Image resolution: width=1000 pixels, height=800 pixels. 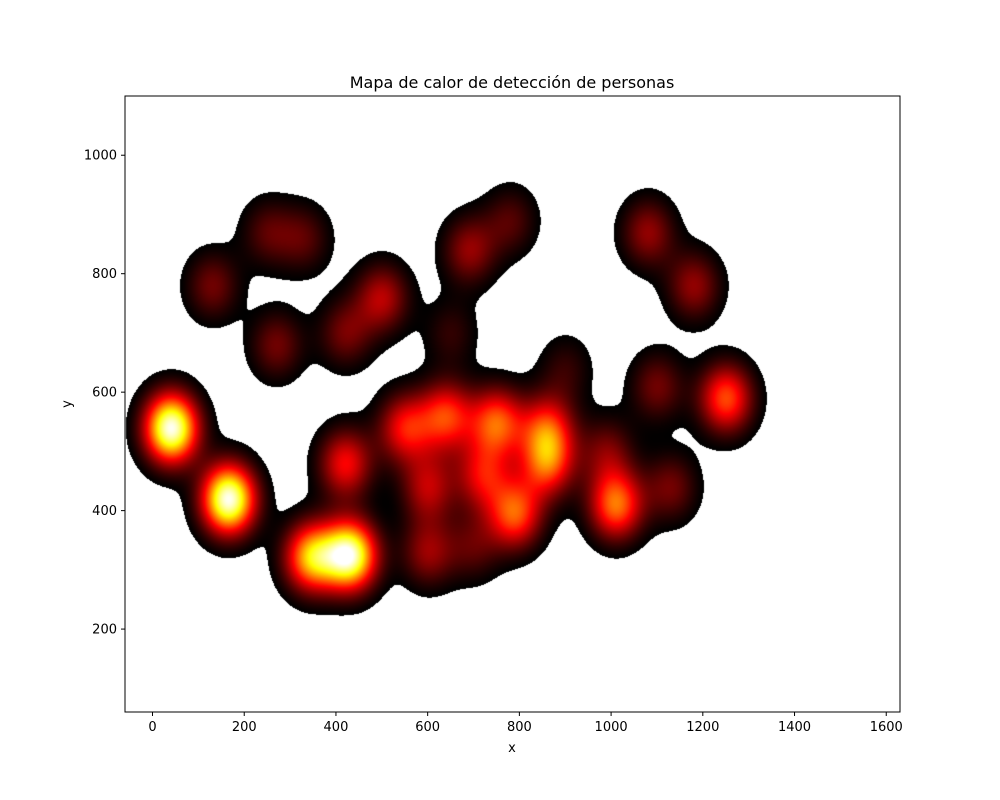 I want to click on y-tick-label: 400, so click(x=104, y=511).